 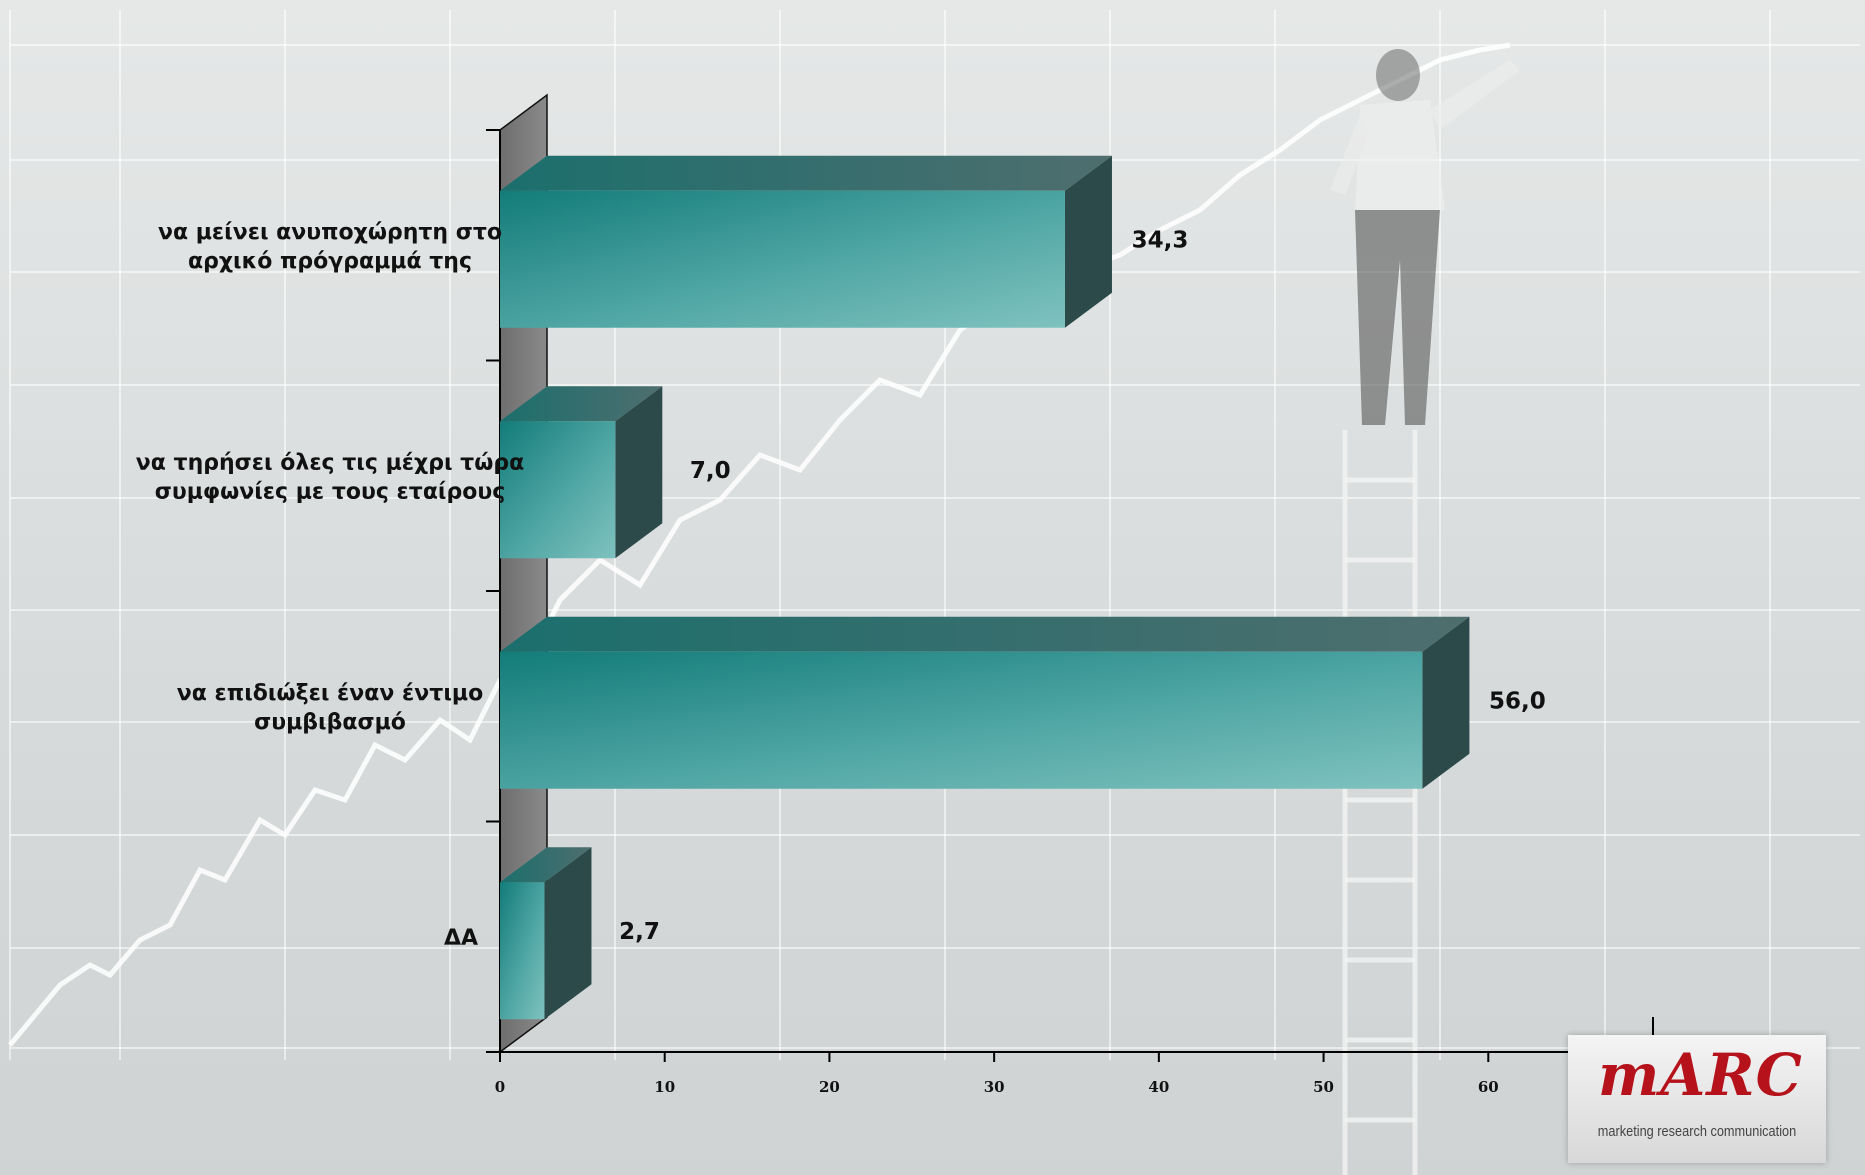 What do you see at coordinates (1517, 701) in the screenshot?
I see `bar-value-label: 56,0` at bounding box center [1517, 701].